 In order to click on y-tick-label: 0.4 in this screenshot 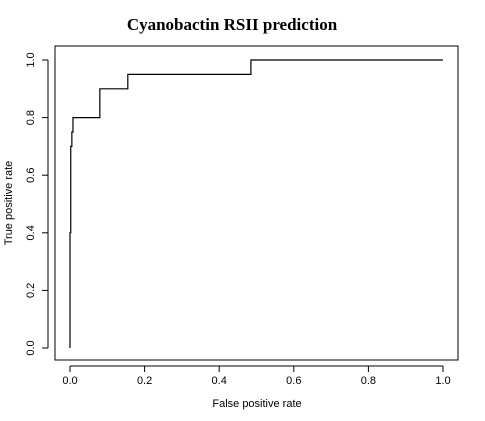, I will do `click(31, 232)`.